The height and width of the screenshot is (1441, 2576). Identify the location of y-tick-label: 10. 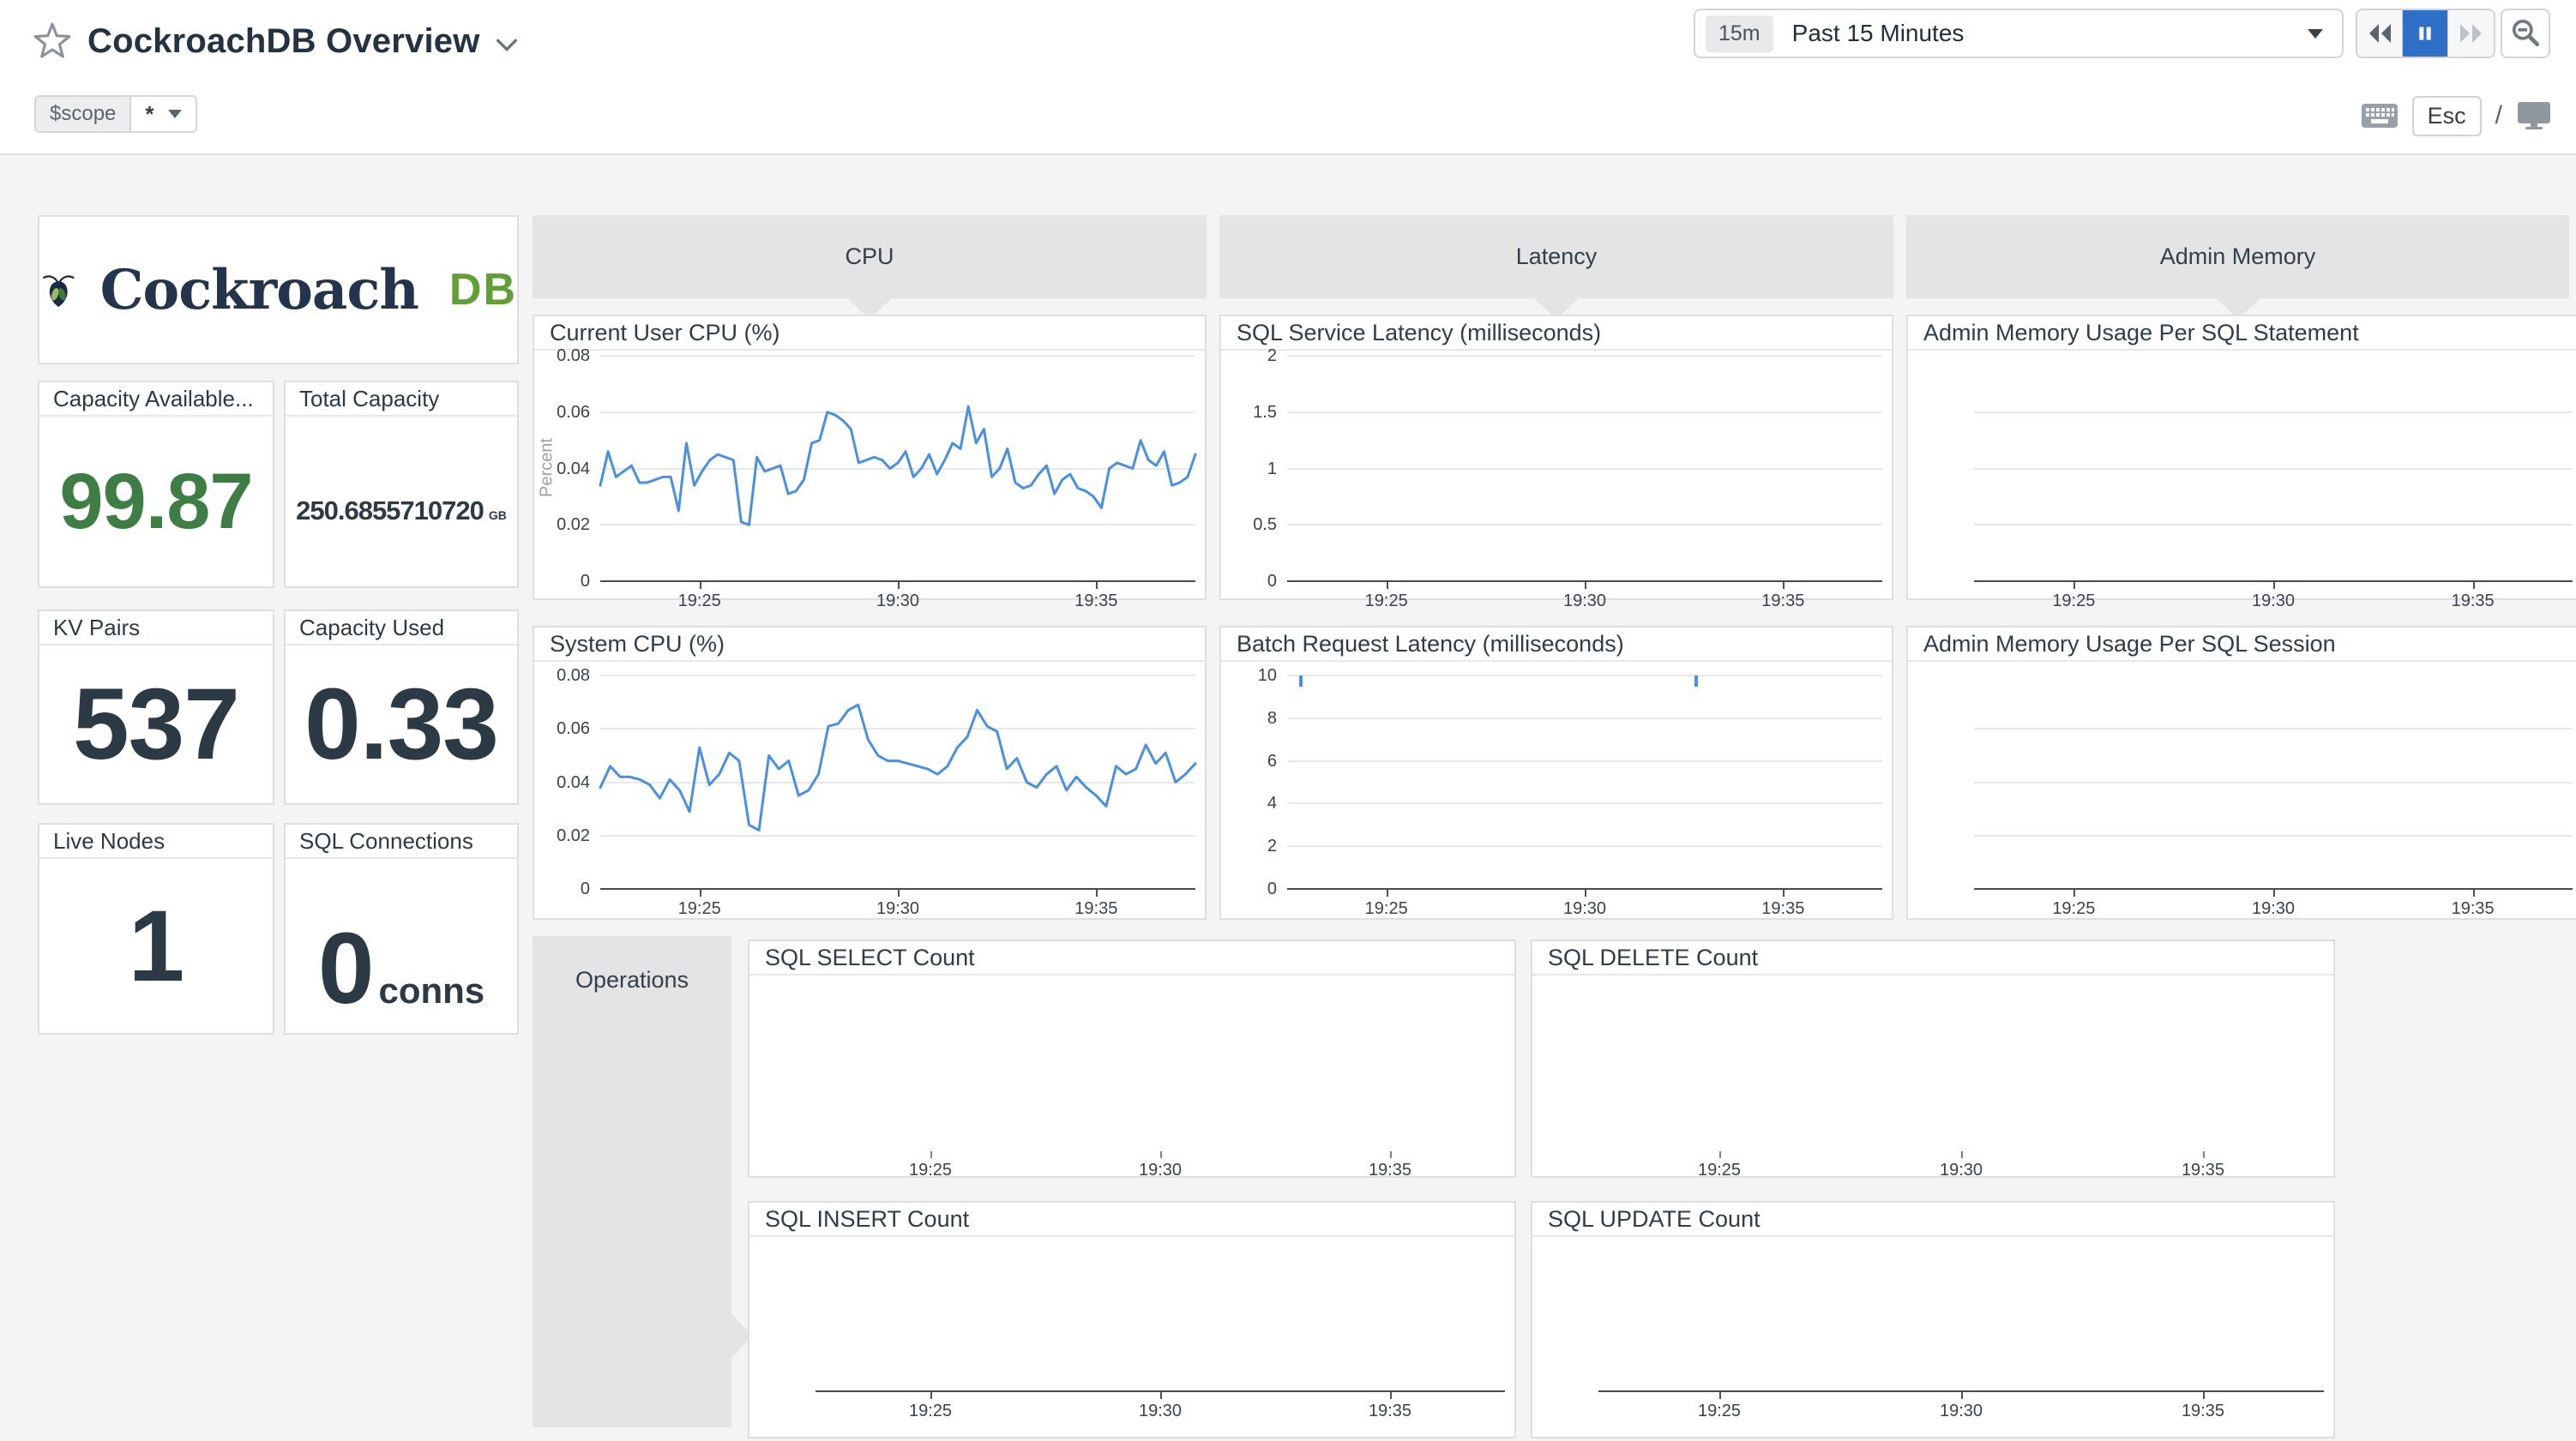
(1267, 675).